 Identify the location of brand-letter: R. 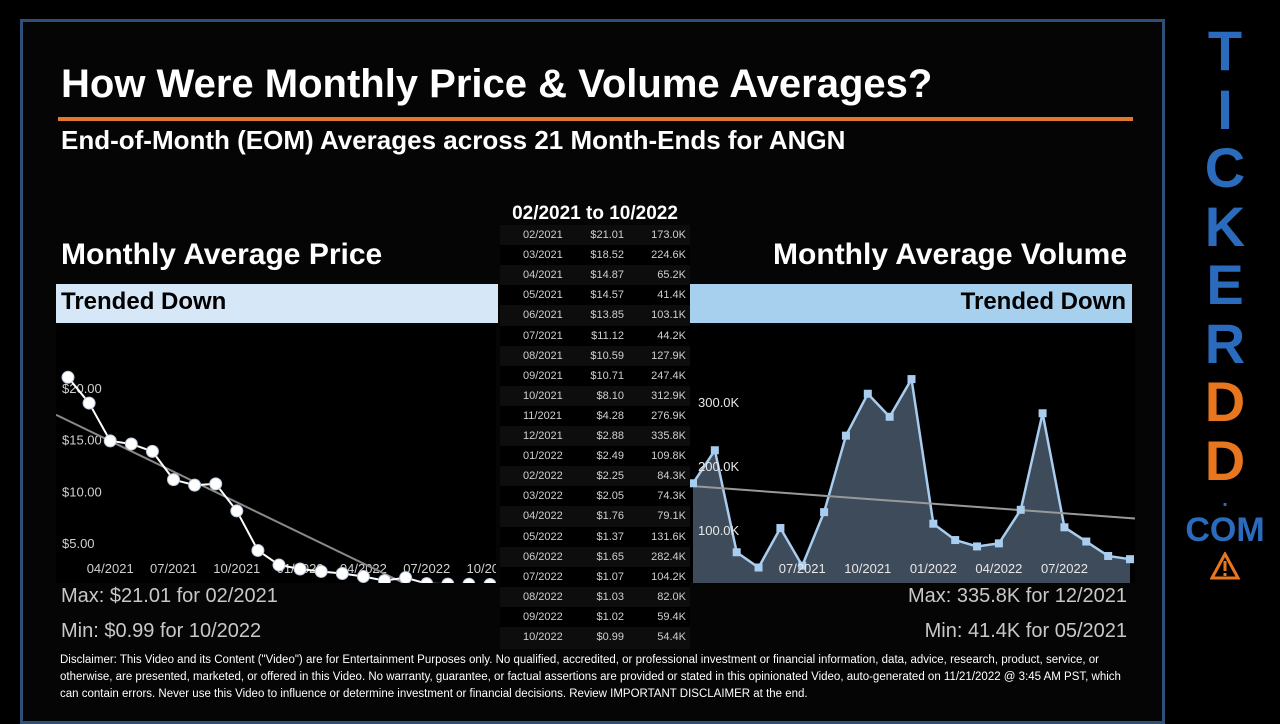
(1225, 343).